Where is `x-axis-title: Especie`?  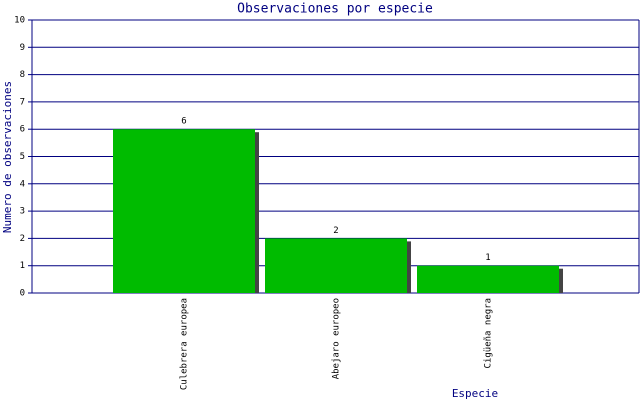
x-axis-title: Especie is located at coordinates (475, 393).